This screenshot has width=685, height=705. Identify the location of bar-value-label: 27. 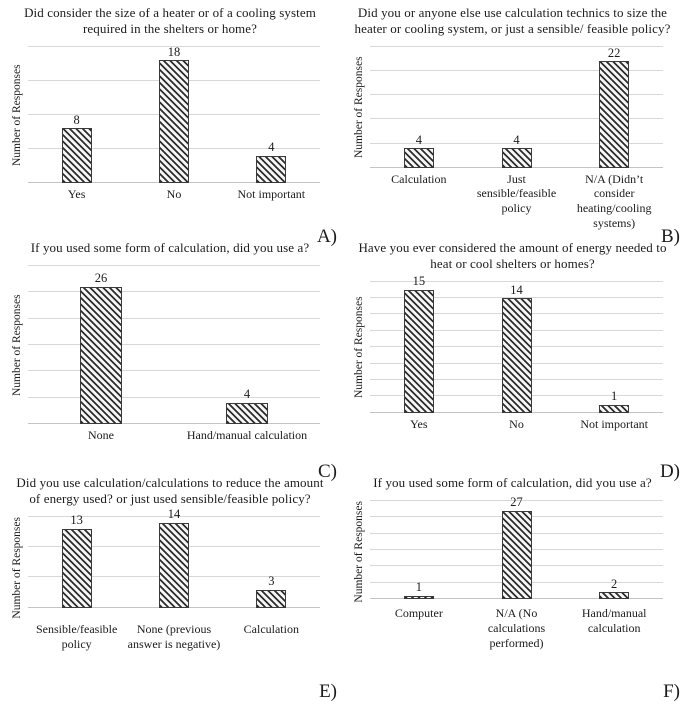
(516, 502).